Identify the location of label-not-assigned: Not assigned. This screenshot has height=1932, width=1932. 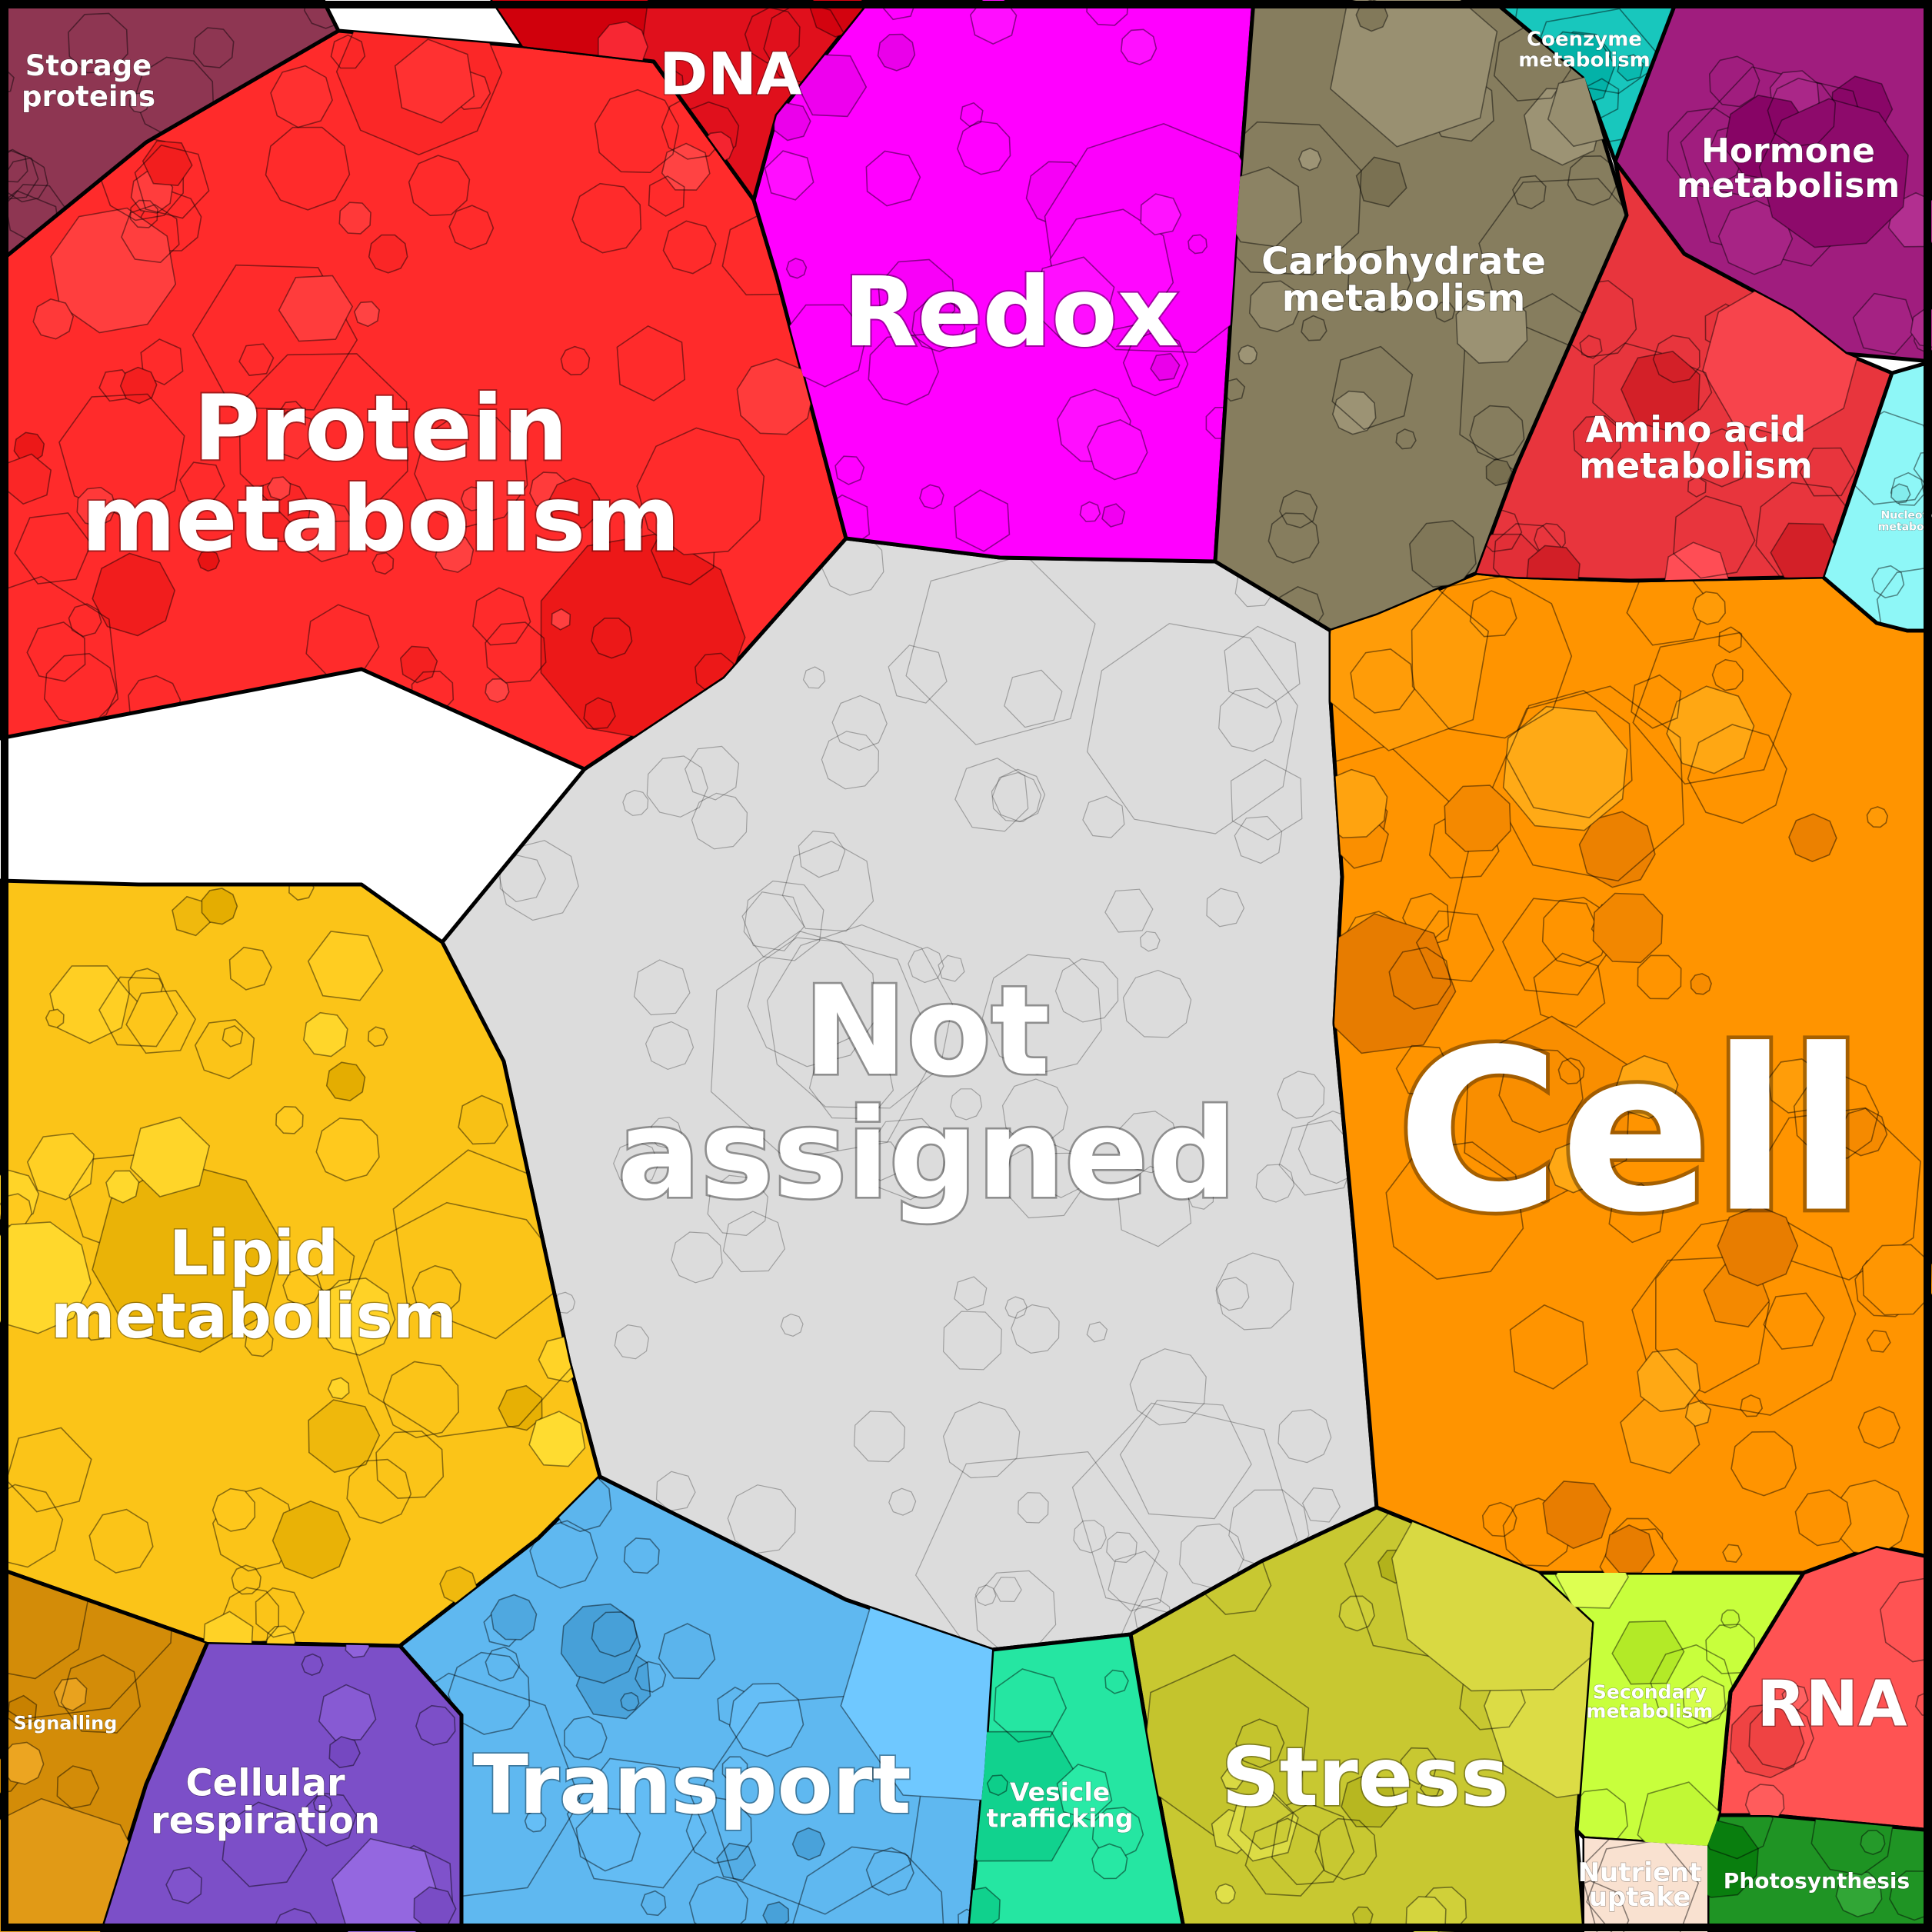
(927, 1092).